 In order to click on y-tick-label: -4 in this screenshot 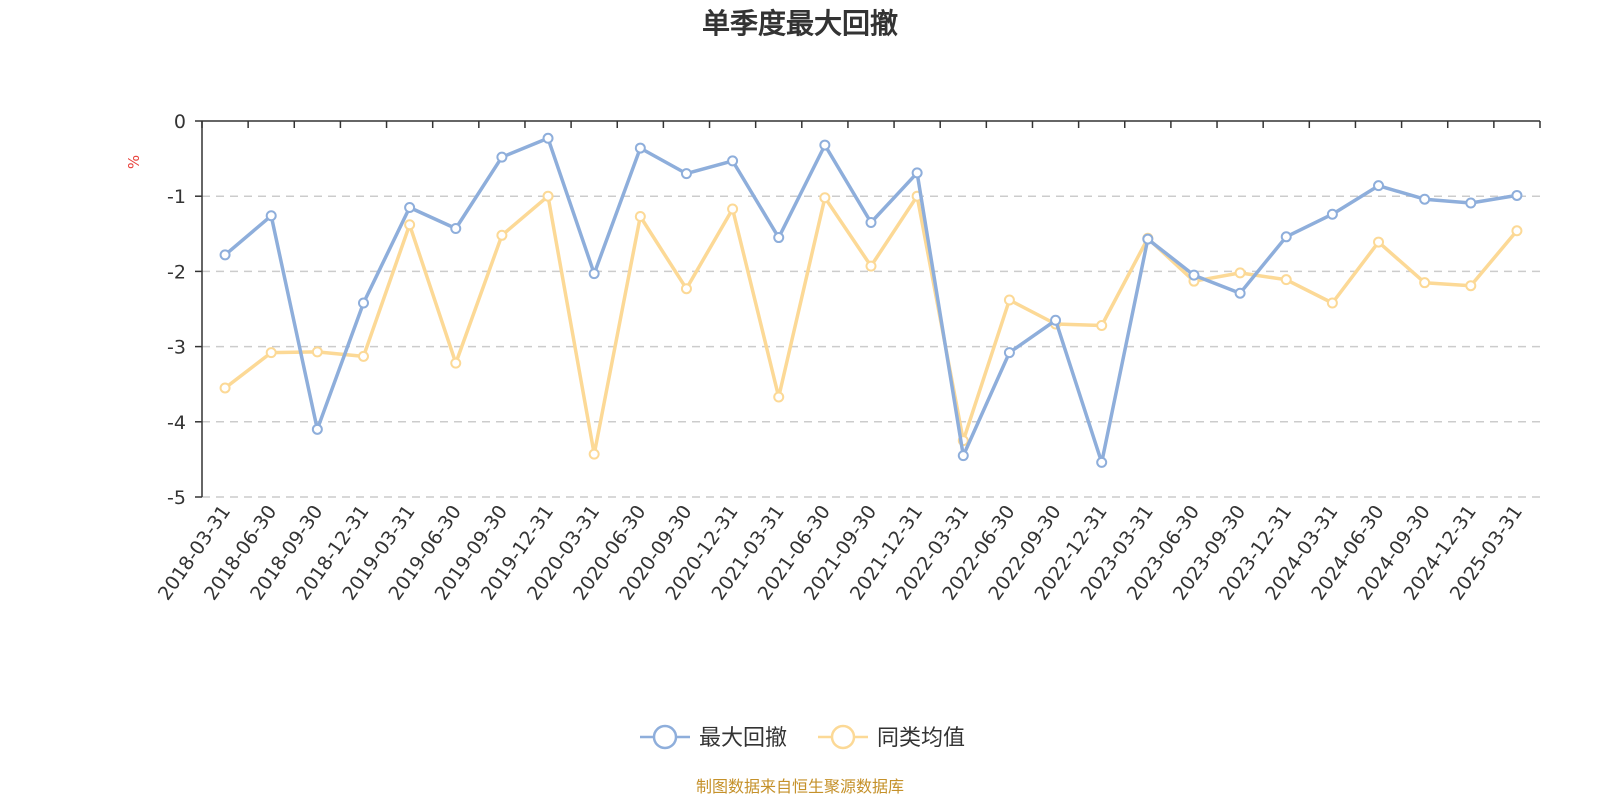, I will do `click(176, 423)`.